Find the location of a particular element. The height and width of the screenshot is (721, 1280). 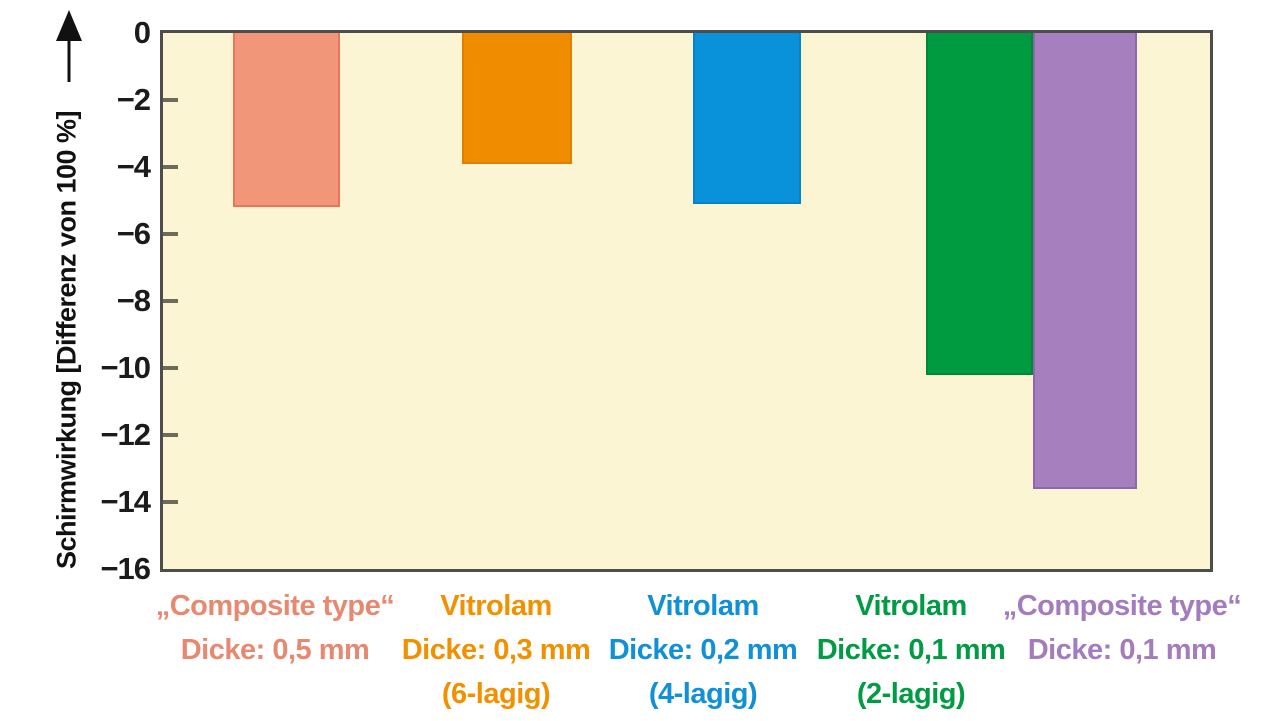

y-axis-arrow-icon is located at coordinates (69, 46).